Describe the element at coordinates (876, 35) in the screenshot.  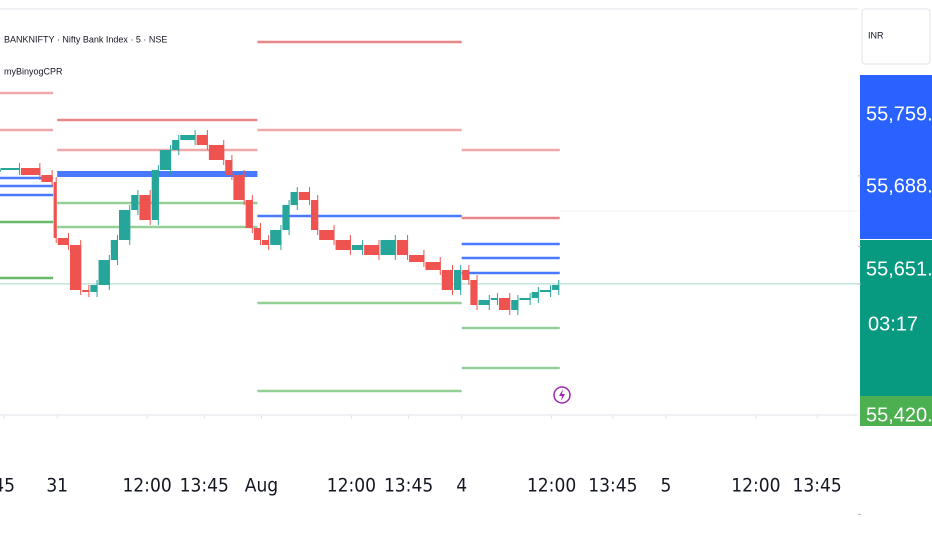
I see `currency: INR` at that location.